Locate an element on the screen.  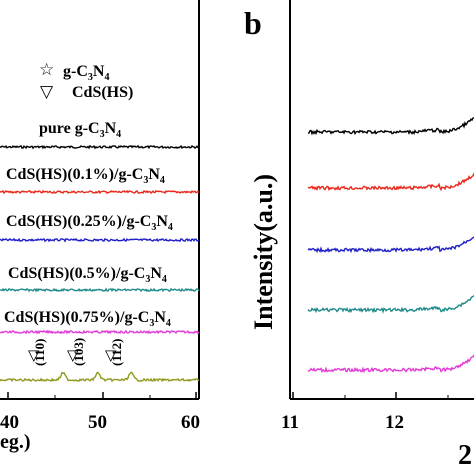
peak-label-112: (112) is located at coordinates (116, 352).